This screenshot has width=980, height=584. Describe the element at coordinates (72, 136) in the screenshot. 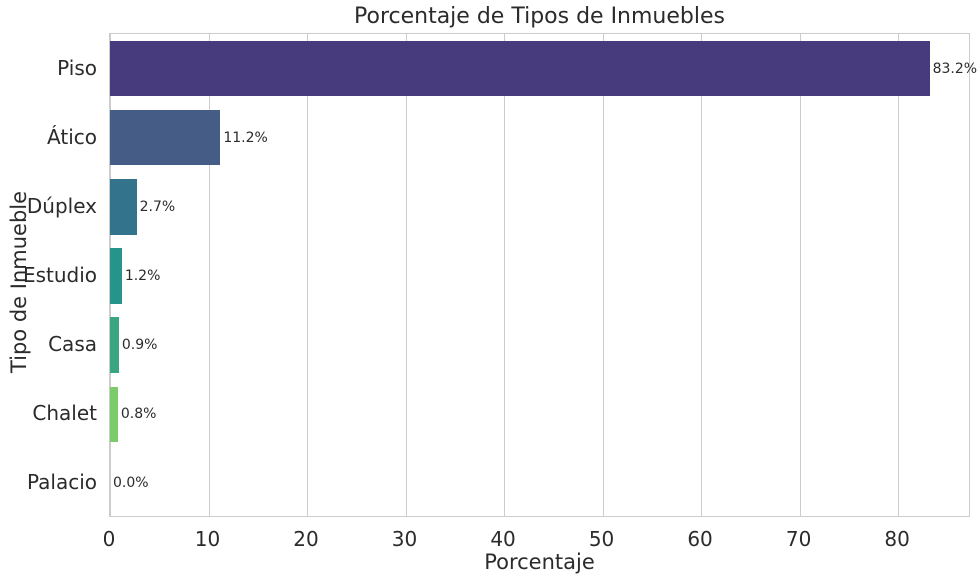

I see `y-tick-label: Ático` at that location.